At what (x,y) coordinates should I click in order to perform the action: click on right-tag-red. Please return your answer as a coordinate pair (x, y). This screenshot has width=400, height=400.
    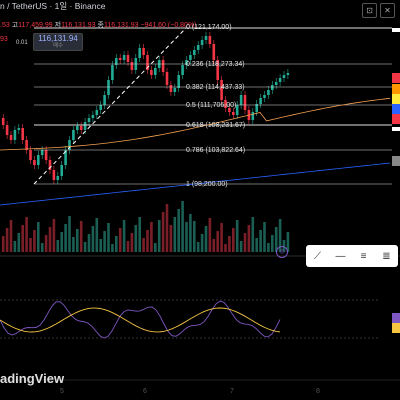
    Looking at the image, I should click on (396, 78).